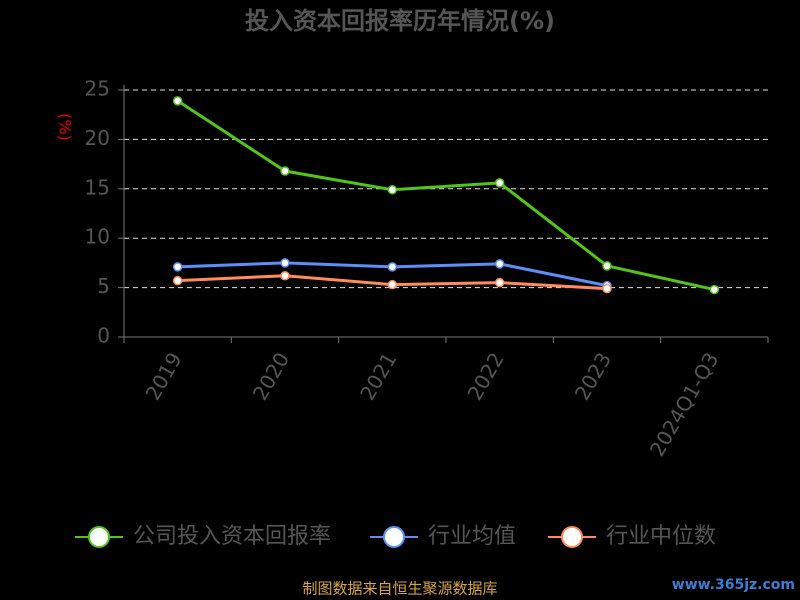 Image resolution: width=800 pixels, height=600 pixels. What do you see at coordinates (271, 376) in the screenshot?
I see `x-tick-label: 2020` at bounding box center [271, 376].